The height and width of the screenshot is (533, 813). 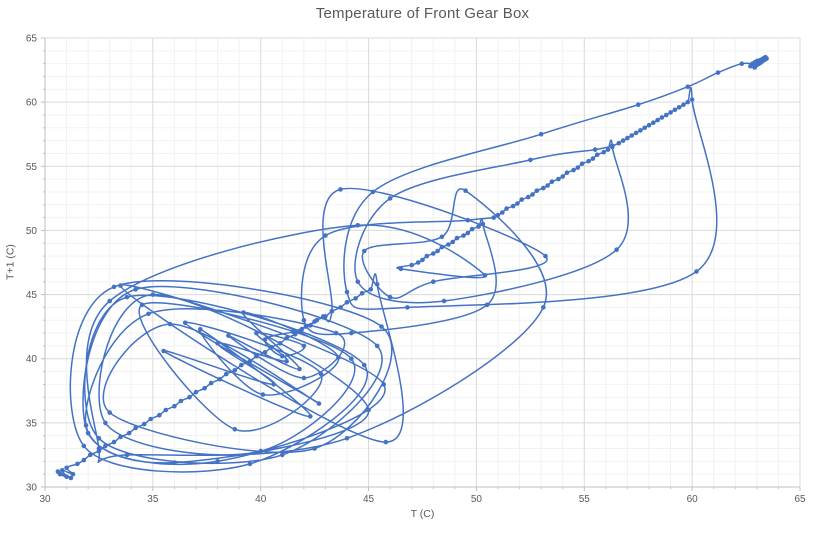 What do you see at coordinates (32, 264) in the screenshot?
I see `y-tick-labels: 30 35 40 45 50 55 60 65` at bounding box center [32, 264].